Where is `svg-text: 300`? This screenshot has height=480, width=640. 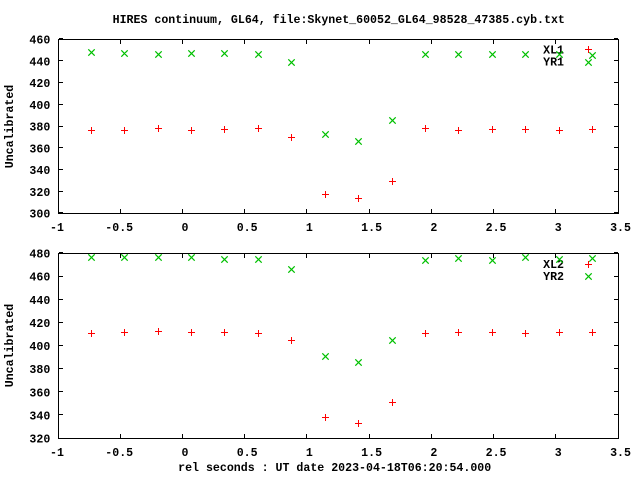 svg-text: 300 is located at coordinates (39, 215).